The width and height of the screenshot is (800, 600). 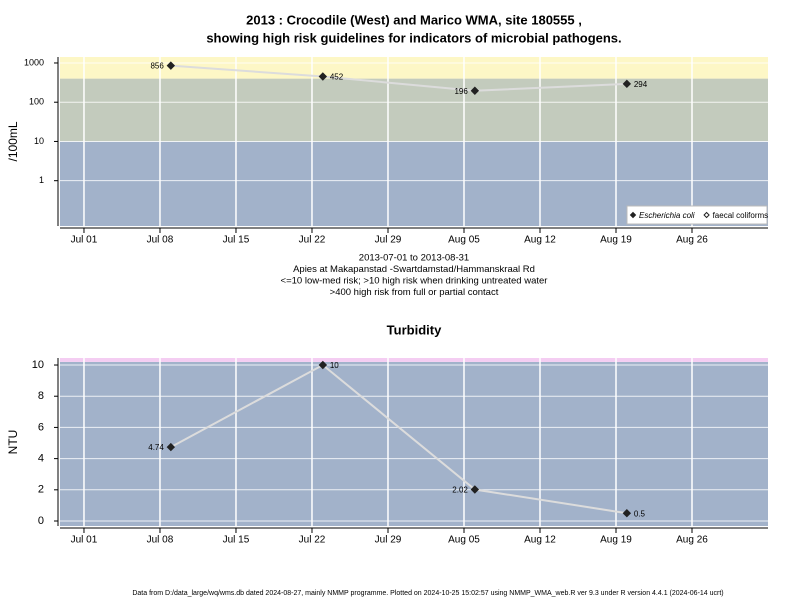 What do you see at coordinates (641, 84) in the screenshot?
I see `data-label: 294` at bounding box center [641, 84].